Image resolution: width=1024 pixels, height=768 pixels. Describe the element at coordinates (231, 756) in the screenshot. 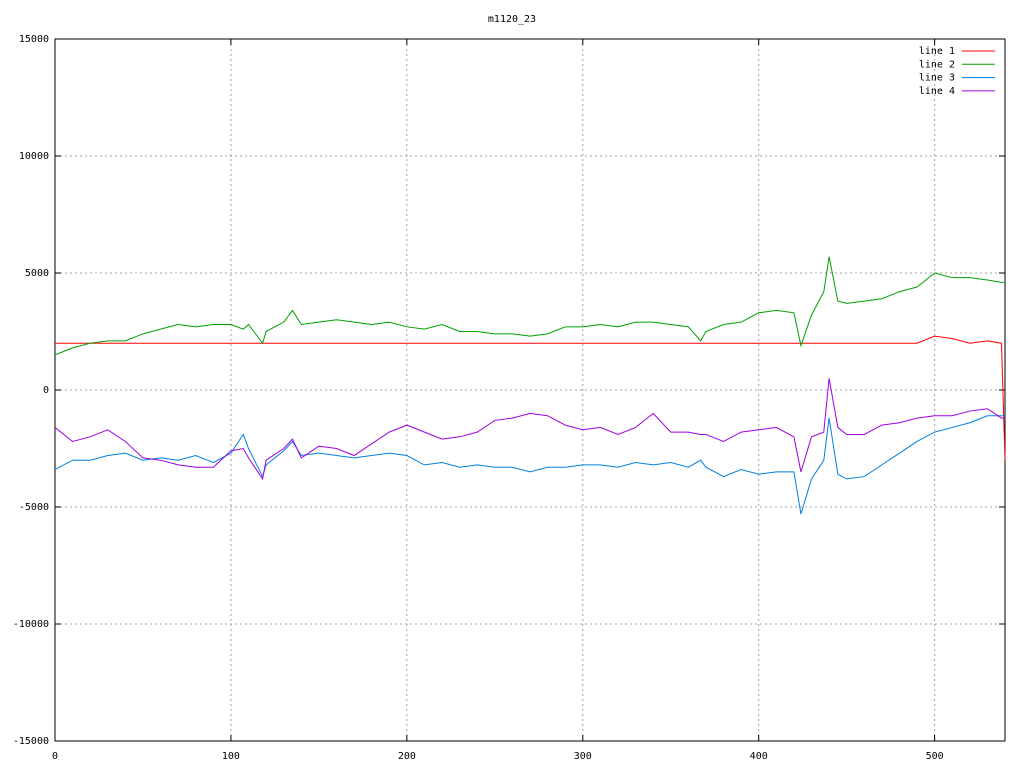

I see `x-tick-label: 100` at that location.